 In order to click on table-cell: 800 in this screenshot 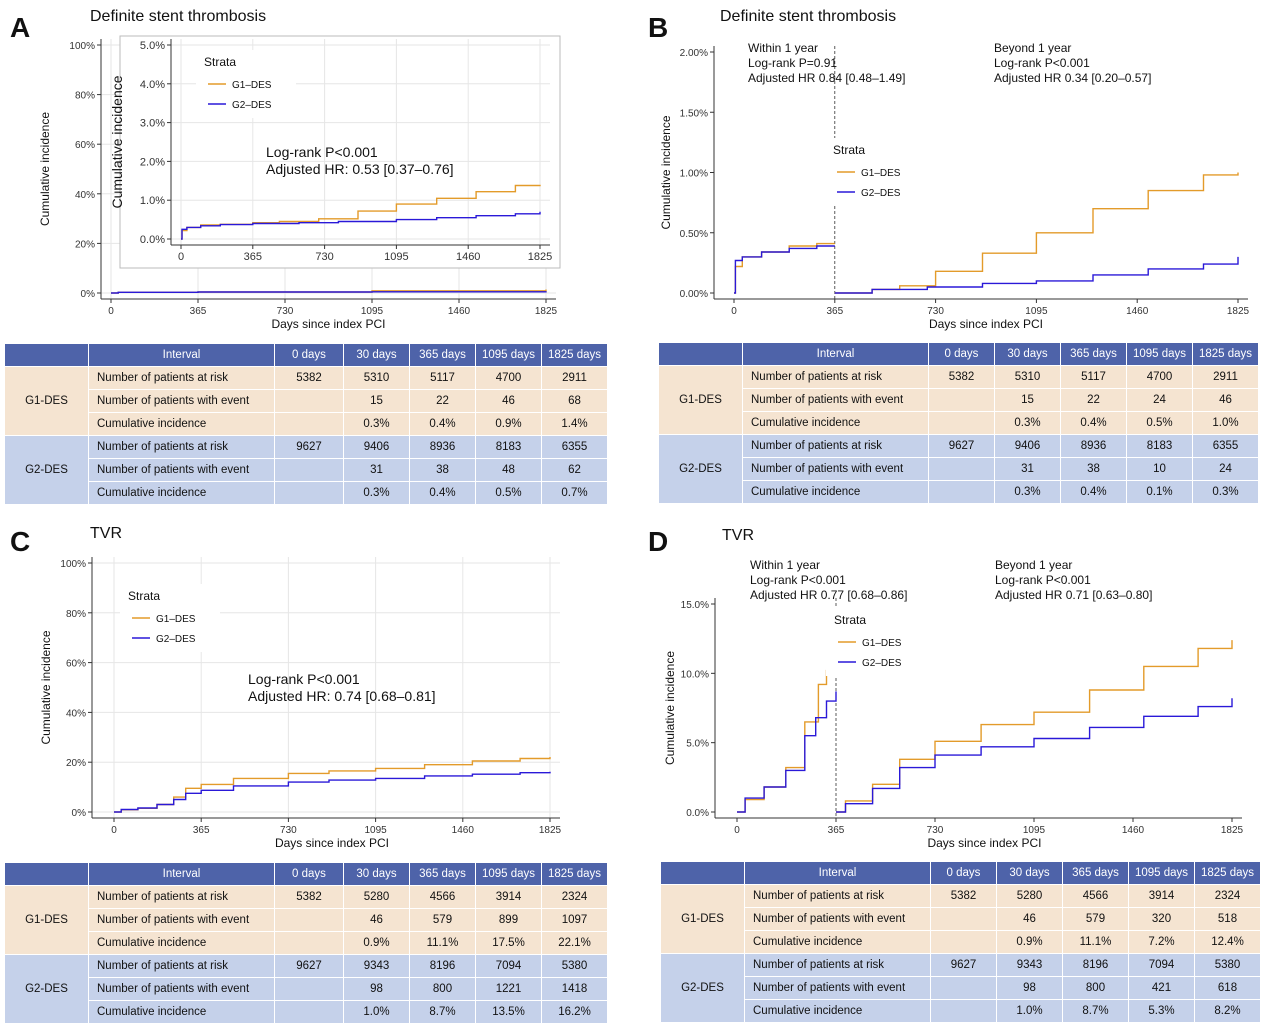, I will do `click(442, 989)`.